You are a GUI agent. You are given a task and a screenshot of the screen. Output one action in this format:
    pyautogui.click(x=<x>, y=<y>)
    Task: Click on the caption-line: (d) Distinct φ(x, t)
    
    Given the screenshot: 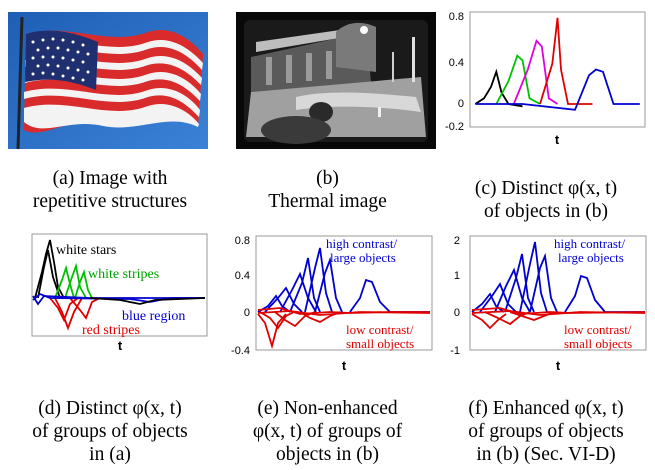 What is the action you would take?
    pyautogui.click(x=110, y=408)
    